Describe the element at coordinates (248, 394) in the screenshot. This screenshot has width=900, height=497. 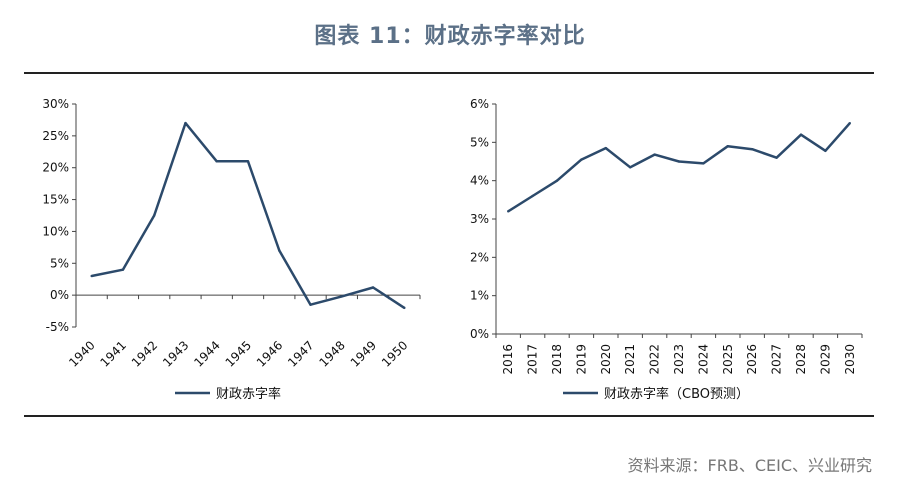
I see `legend-label: 财政赤字率` at that location.